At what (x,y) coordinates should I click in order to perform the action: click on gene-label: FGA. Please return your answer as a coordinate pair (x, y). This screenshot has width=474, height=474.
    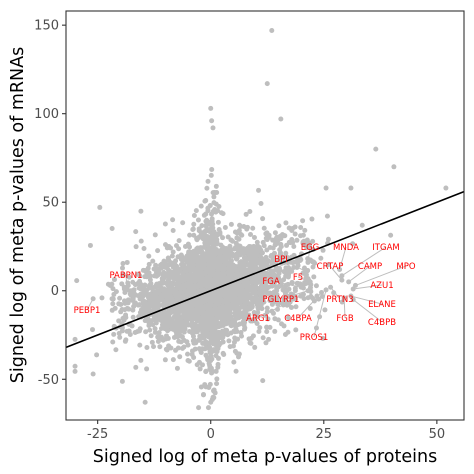
    Looking at the image, I should click on (270, 282).